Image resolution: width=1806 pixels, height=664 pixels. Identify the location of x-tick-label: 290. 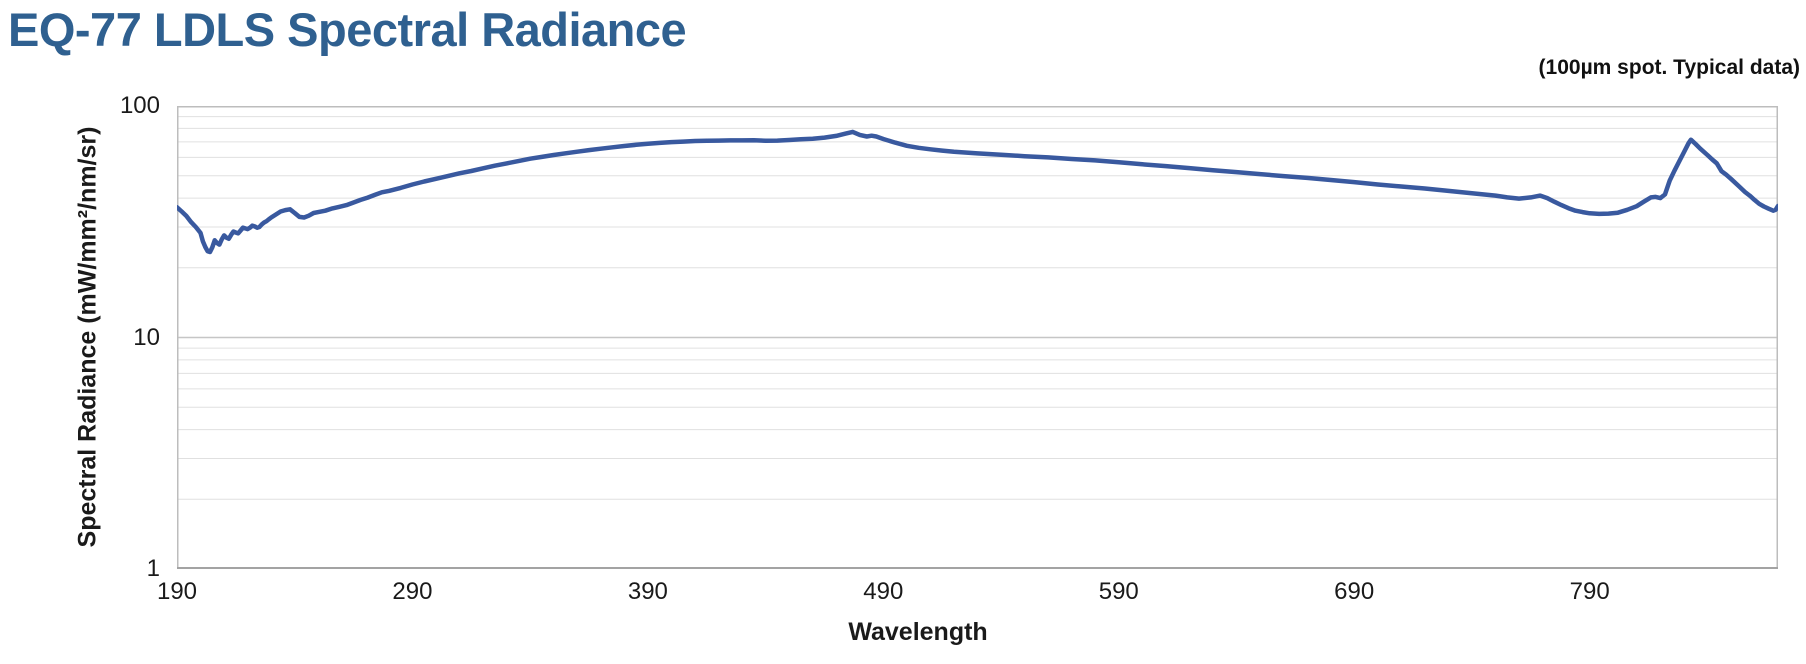
(412, 591).